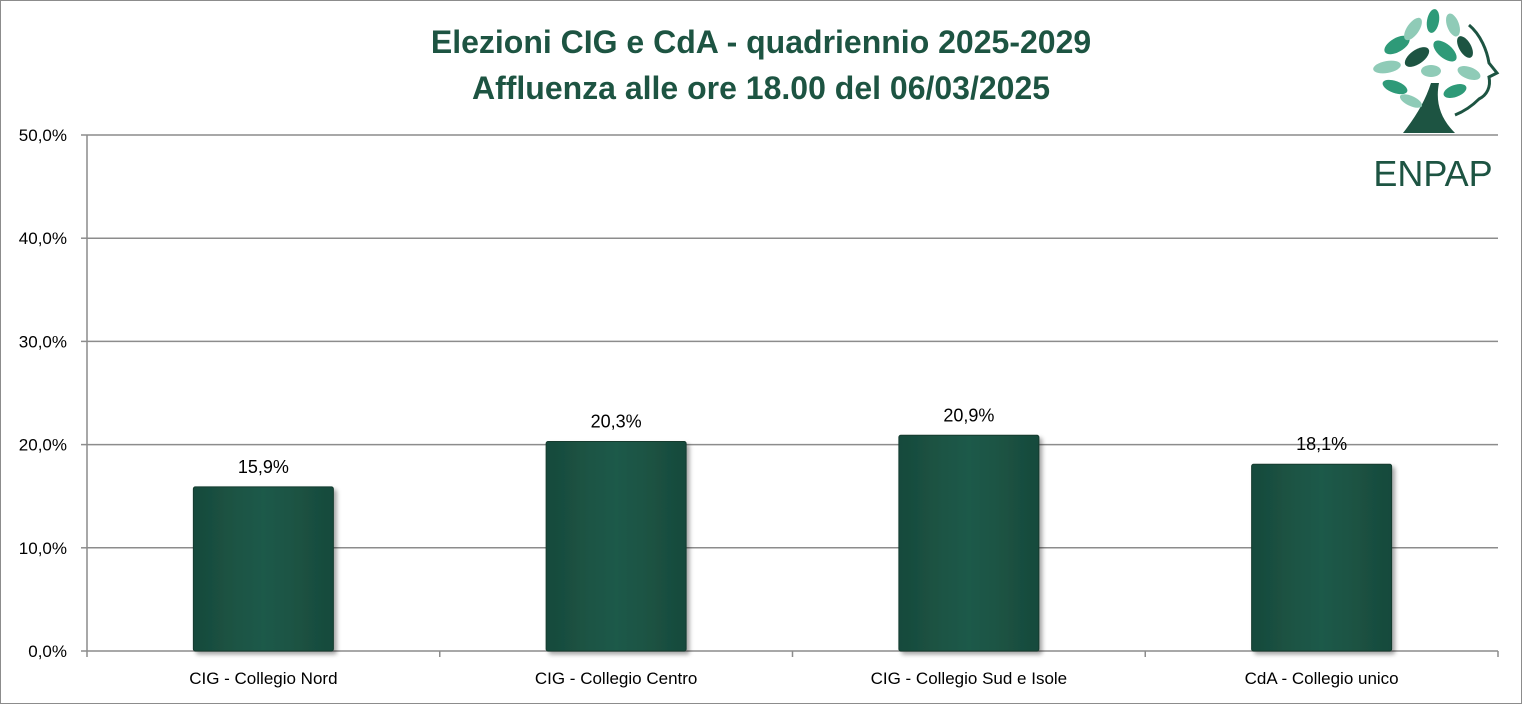  I want to click on y-tick-label: 20,0%, so click(43, 445).